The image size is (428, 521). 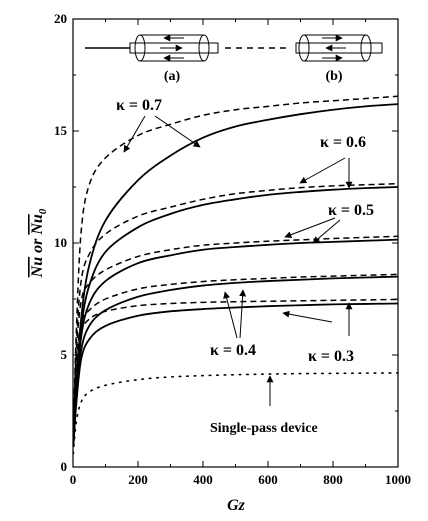 What do you see at coordinates (138, 479) in the screenshot?
I see `x-tick-label: 200` at bounding box center [138, 479].